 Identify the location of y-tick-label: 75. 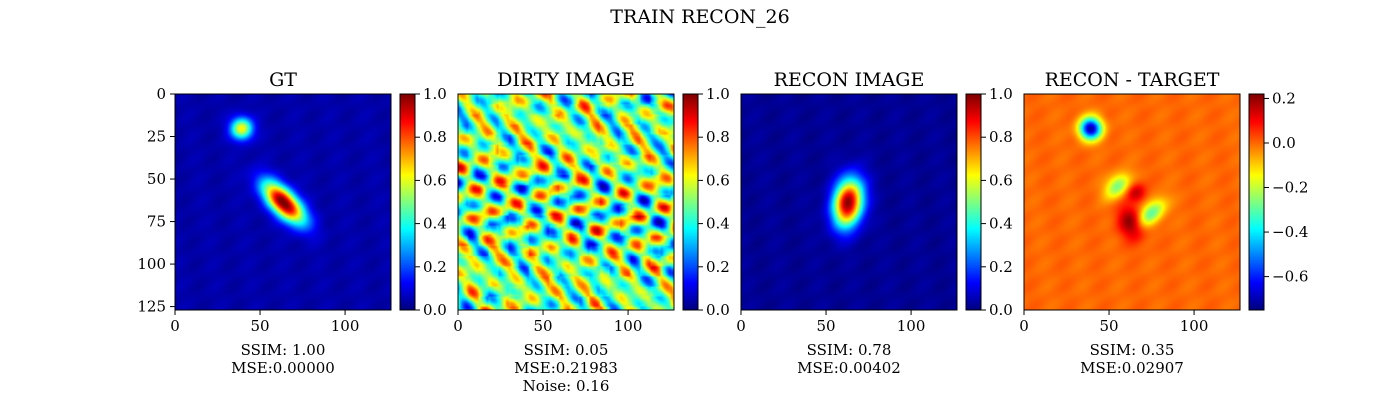
(156, 222).